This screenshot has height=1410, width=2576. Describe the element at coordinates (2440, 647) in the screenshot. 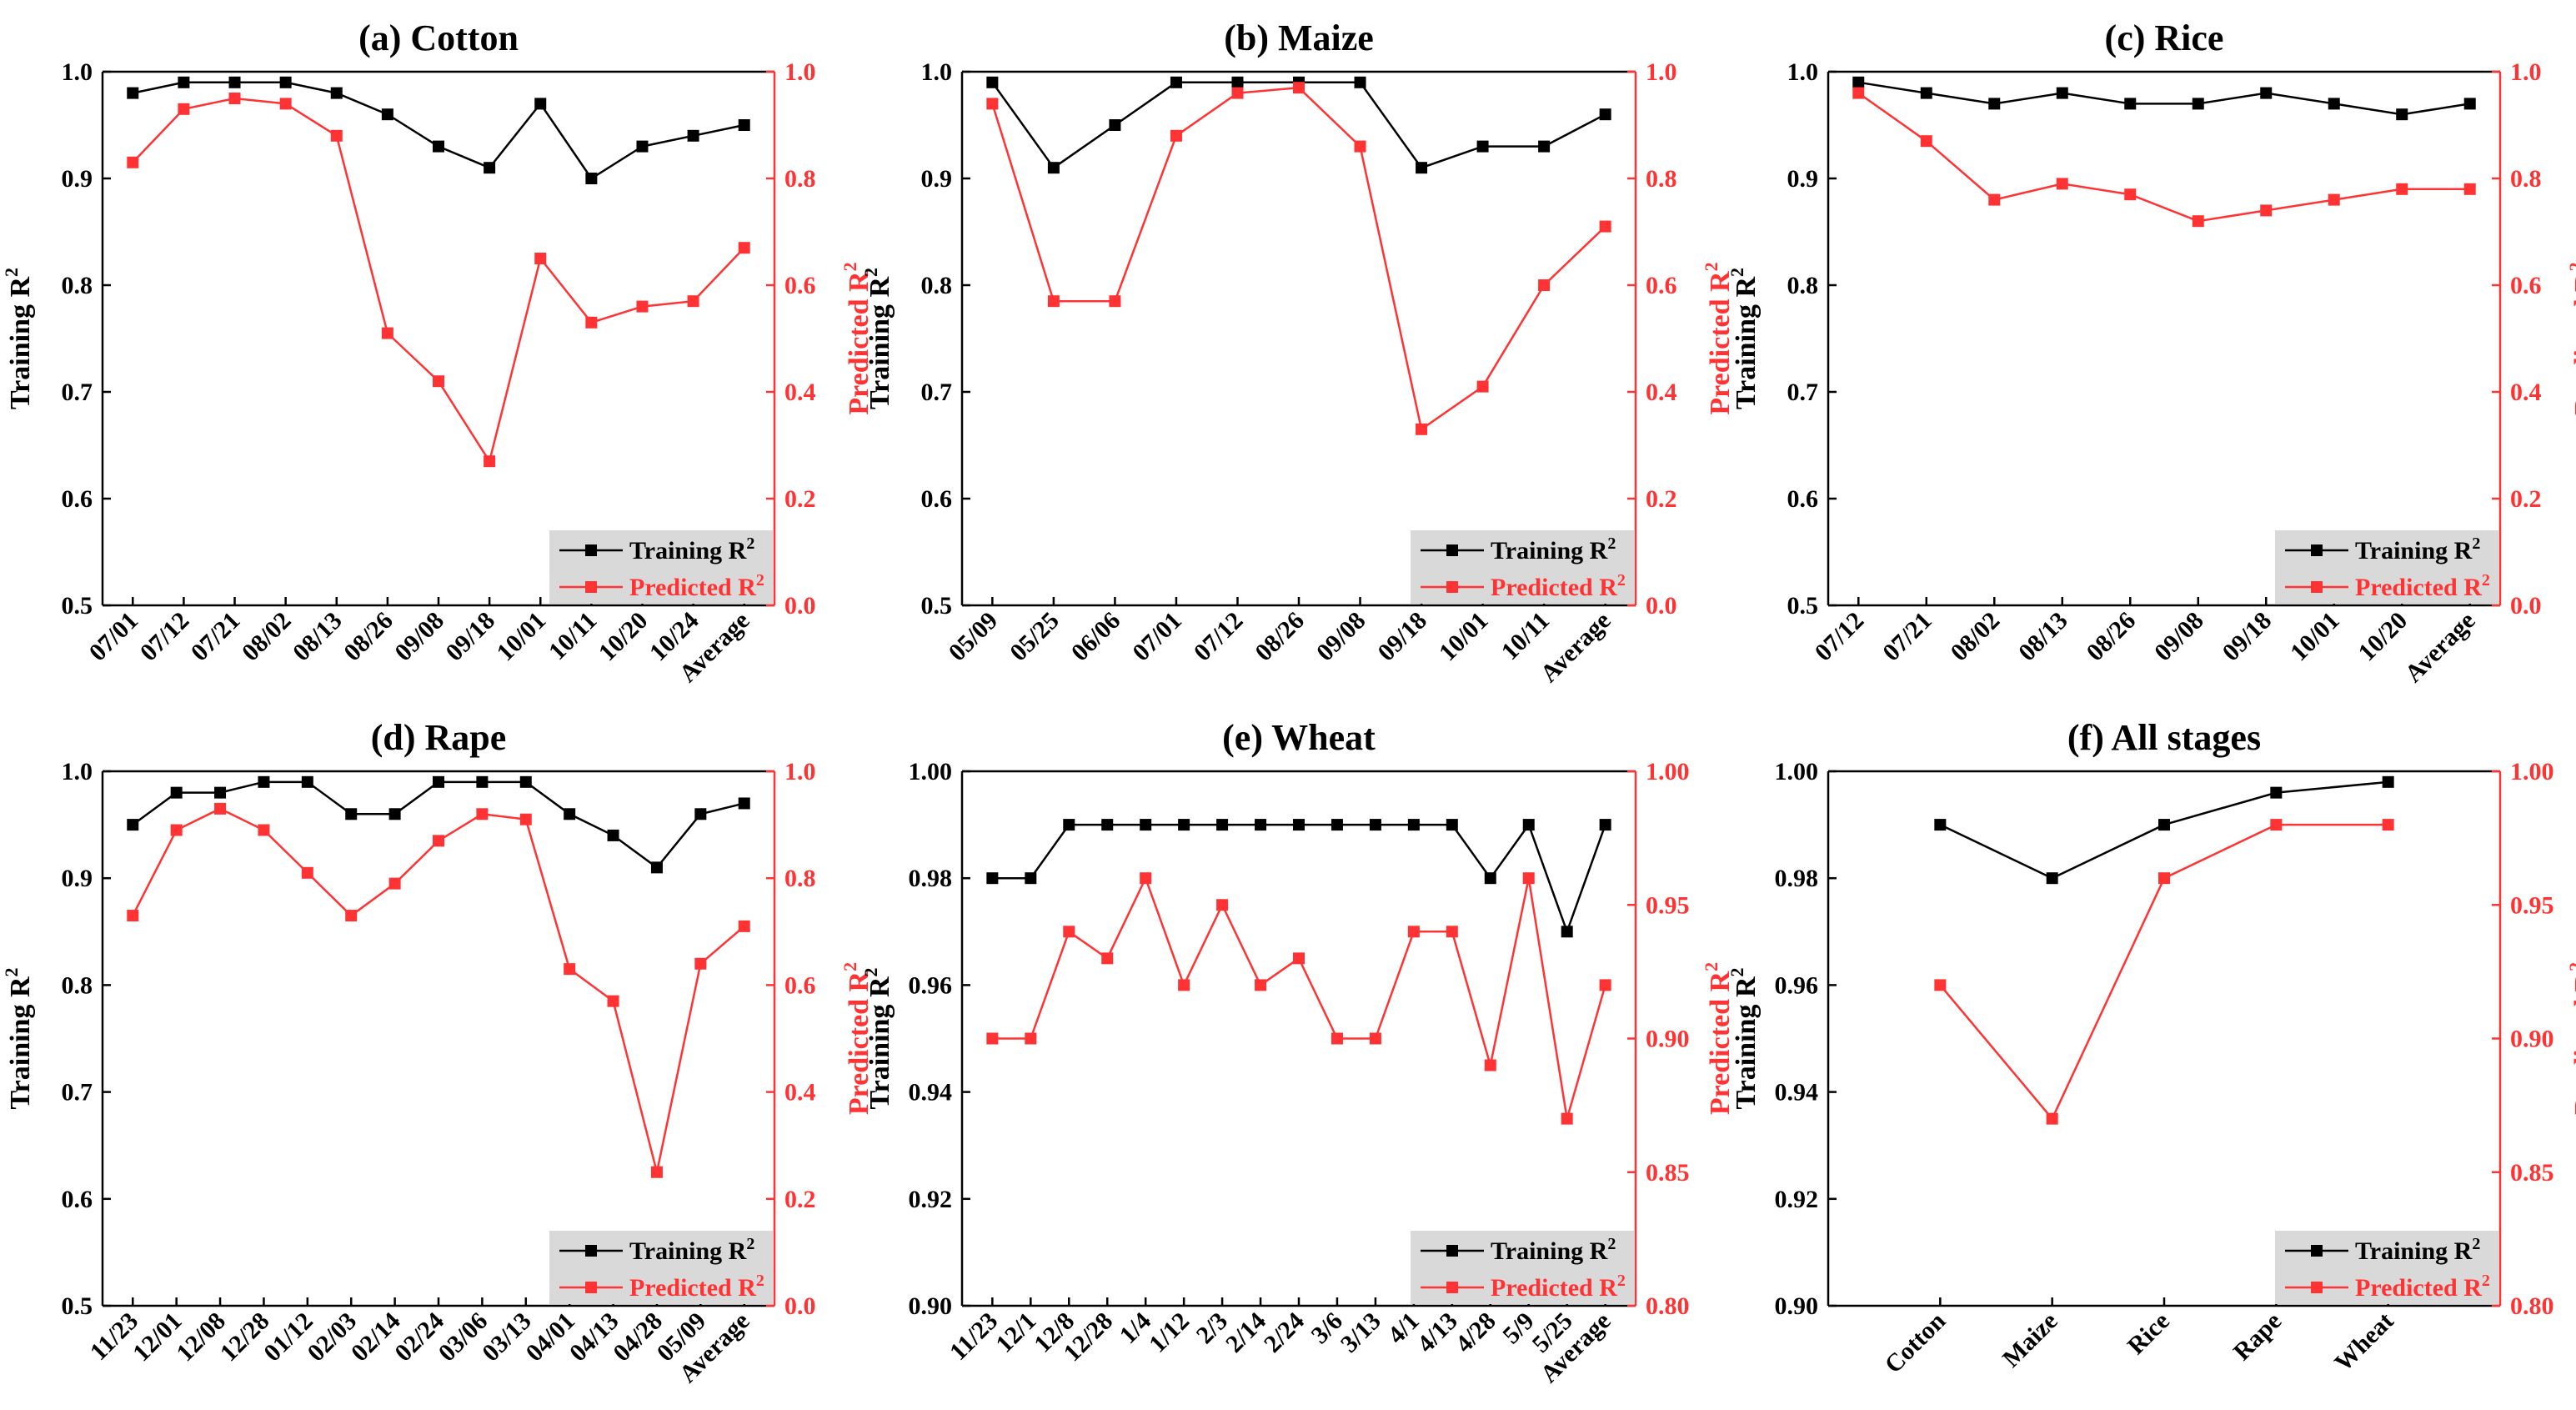

I see `x-tick-label: Average` at that location.